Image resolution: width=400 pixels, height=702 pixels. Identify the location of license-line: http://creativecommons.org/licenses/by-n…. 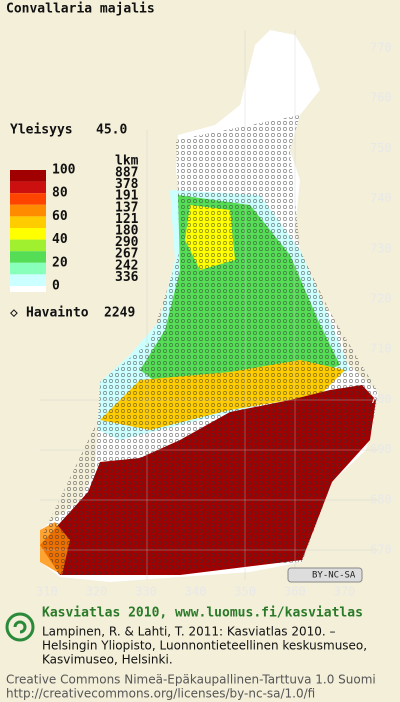
(160, 694).